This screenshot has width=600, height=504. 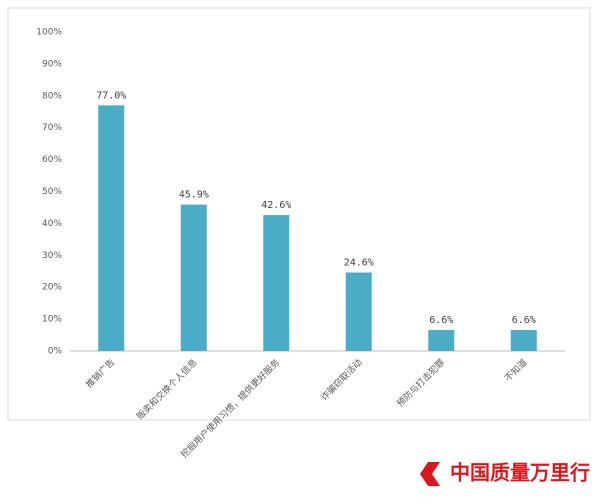 What do you see at coordinates (52, 256) in the screenshot?
I see `y-tick-label: 30%` at bounding box center [52, 256].